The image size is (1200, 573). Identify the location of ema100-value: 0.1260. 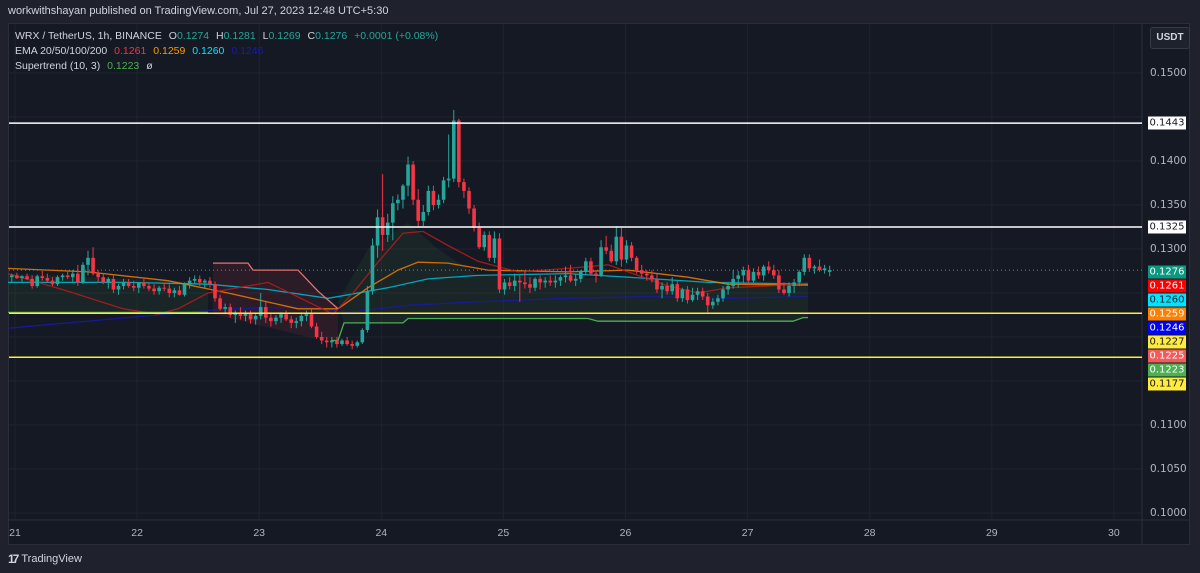
(208, 51).